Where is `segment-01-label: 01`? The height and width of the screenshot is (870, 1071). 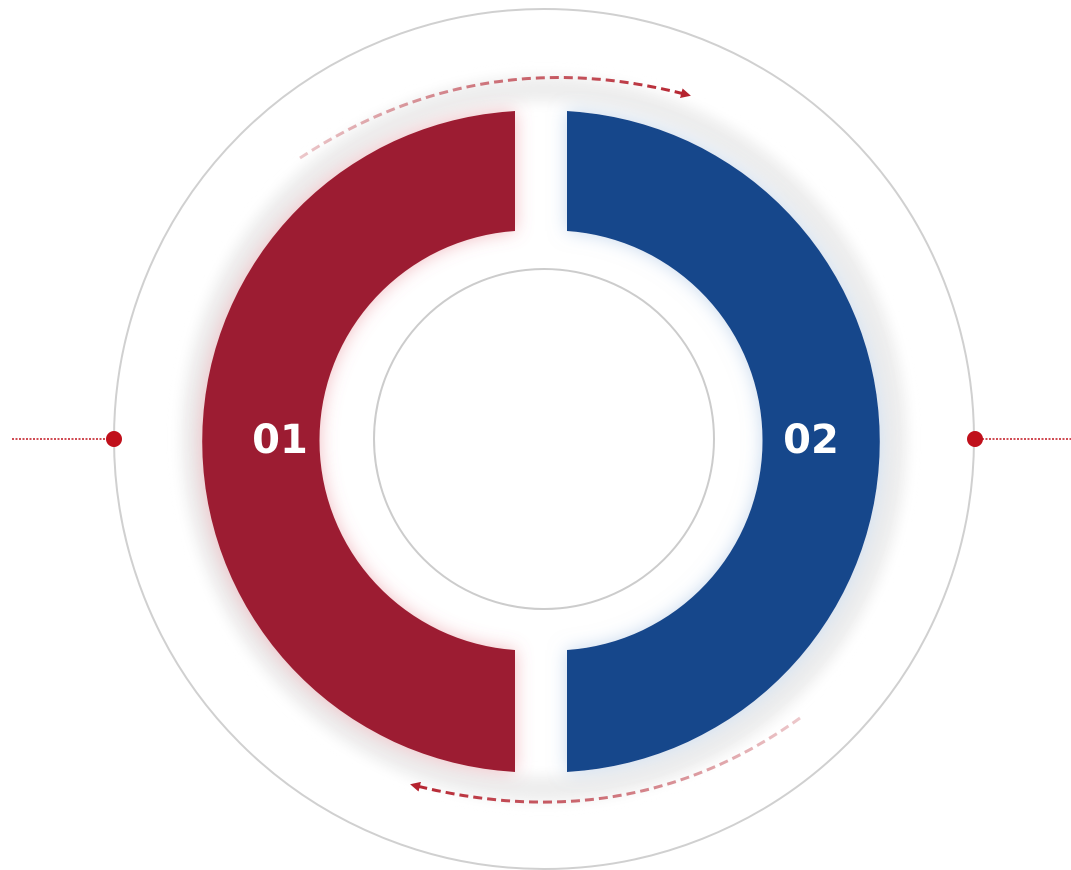
segment-01-label: 01 is located at coordinates (280, 440).